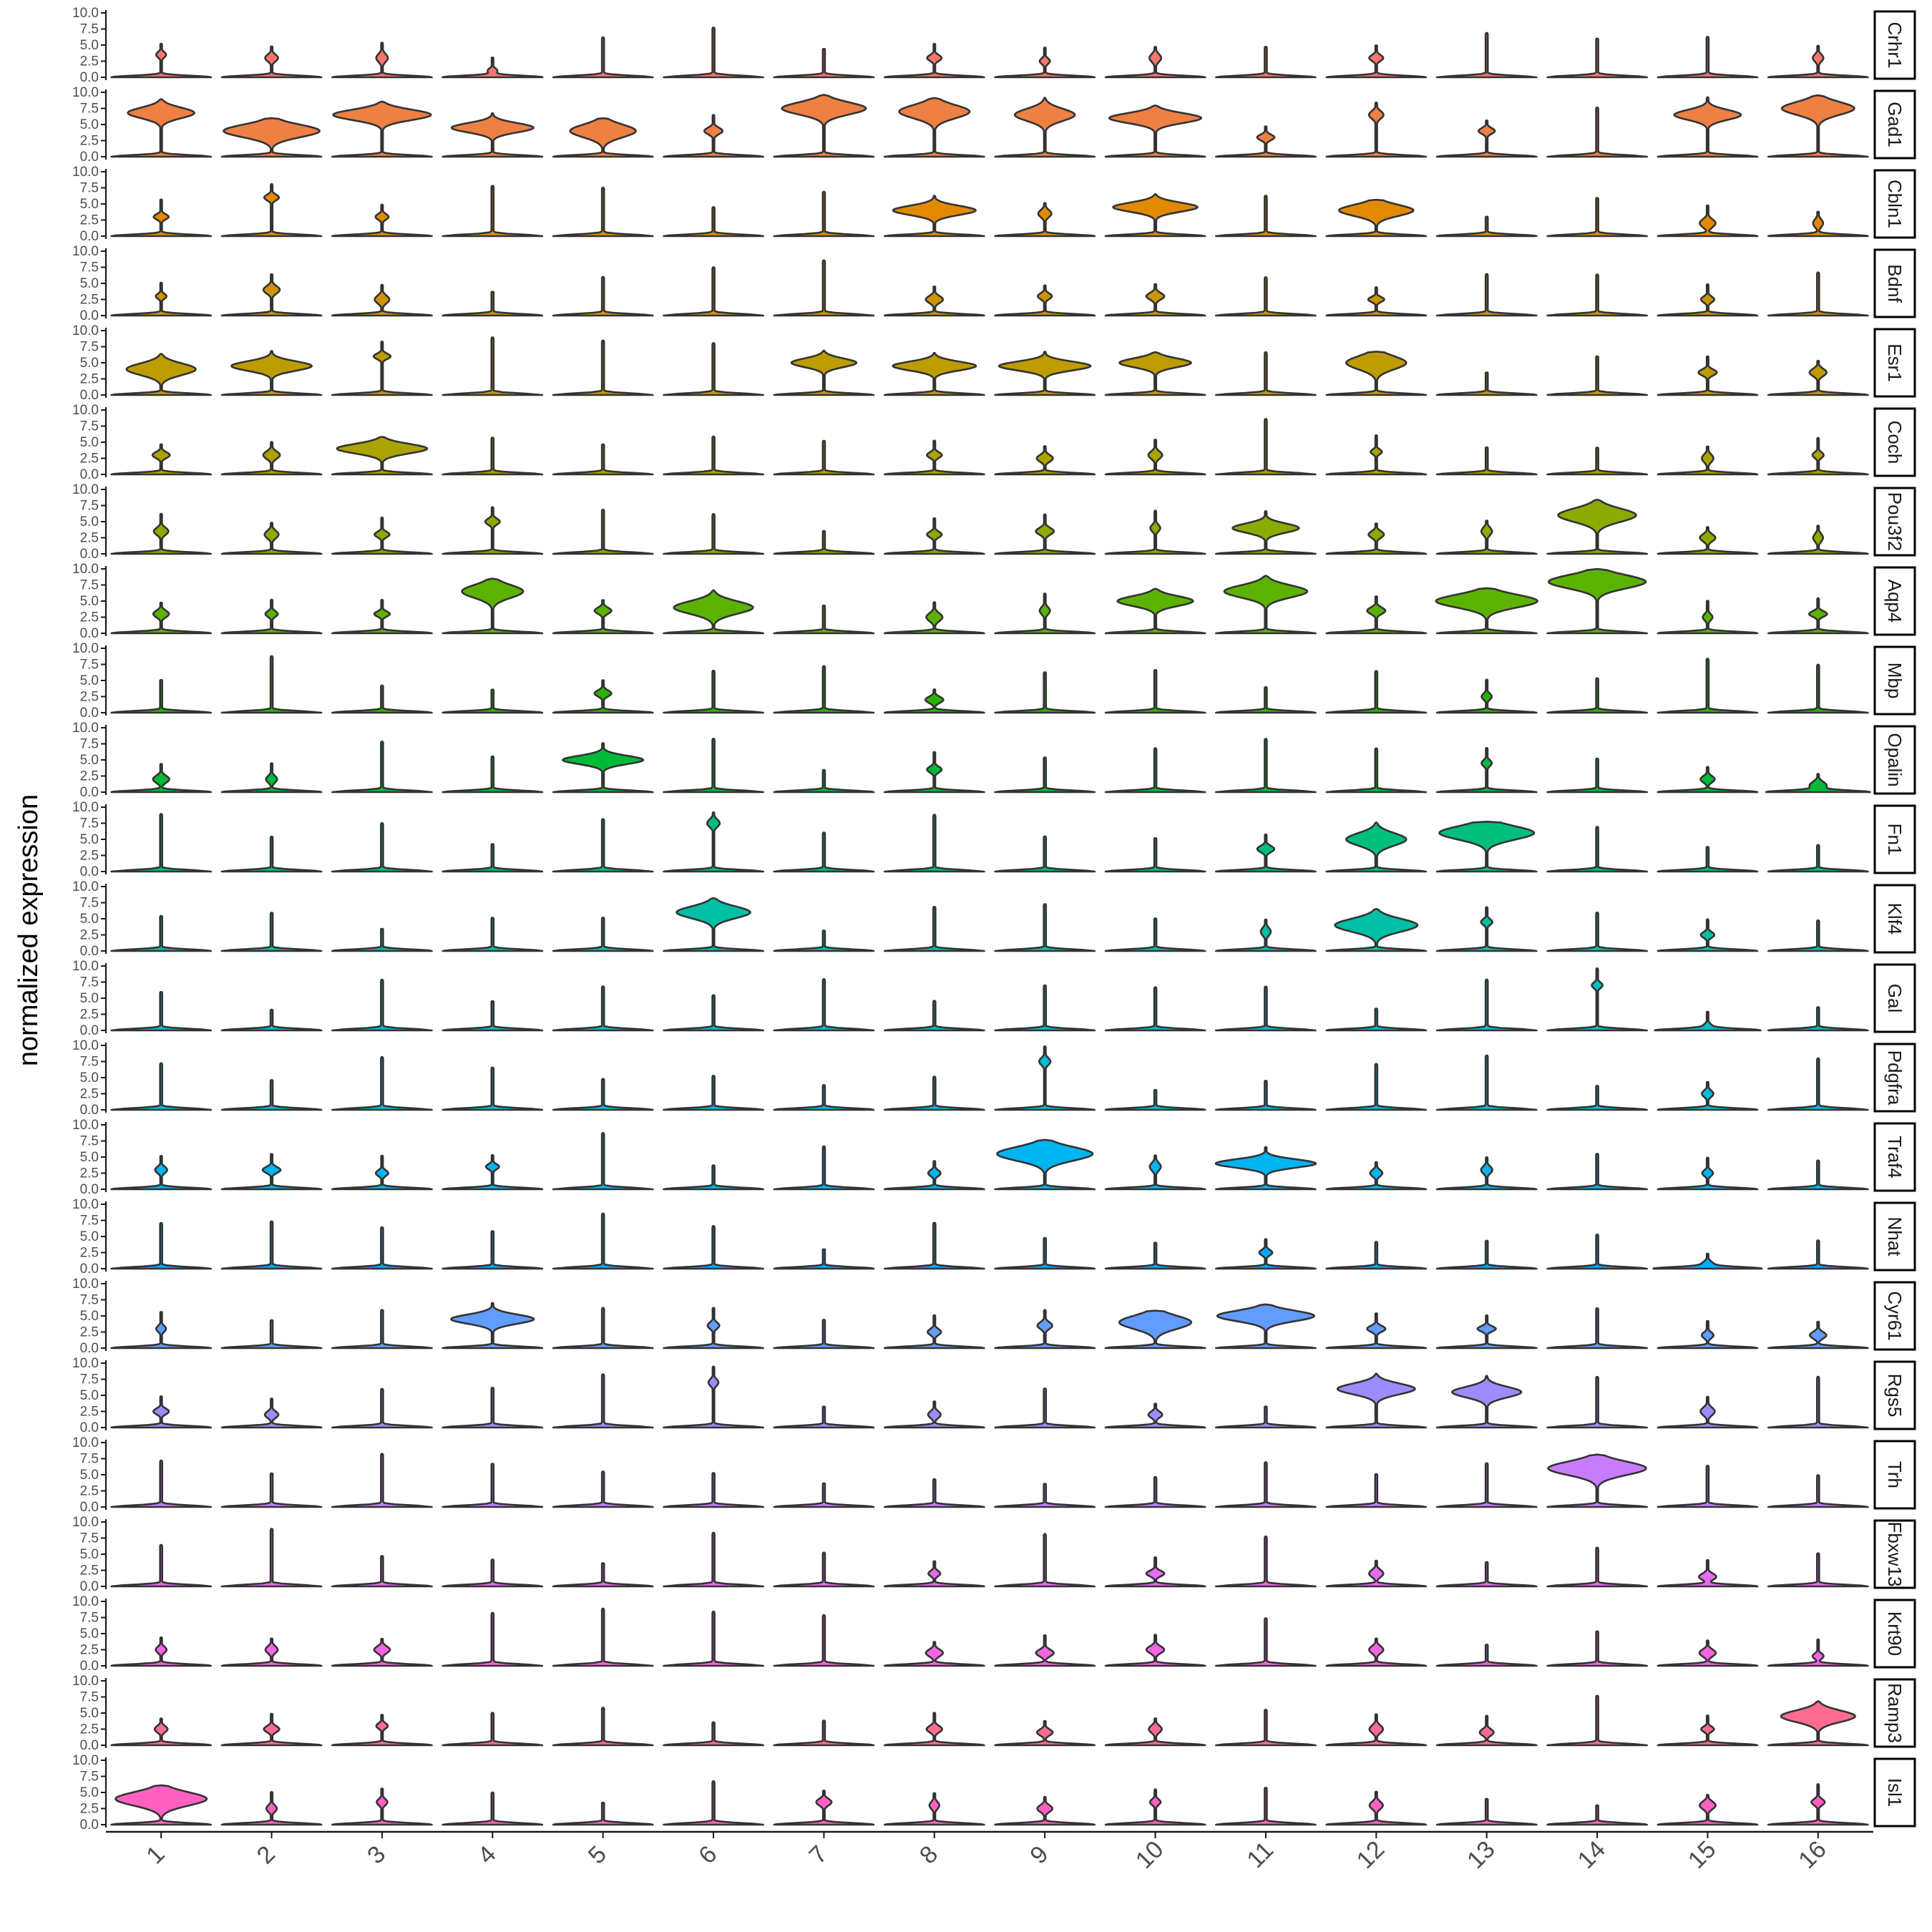  I want to click on panel-gal: 0.02.5 5.07.510.0 Gal, so click(994, 998).